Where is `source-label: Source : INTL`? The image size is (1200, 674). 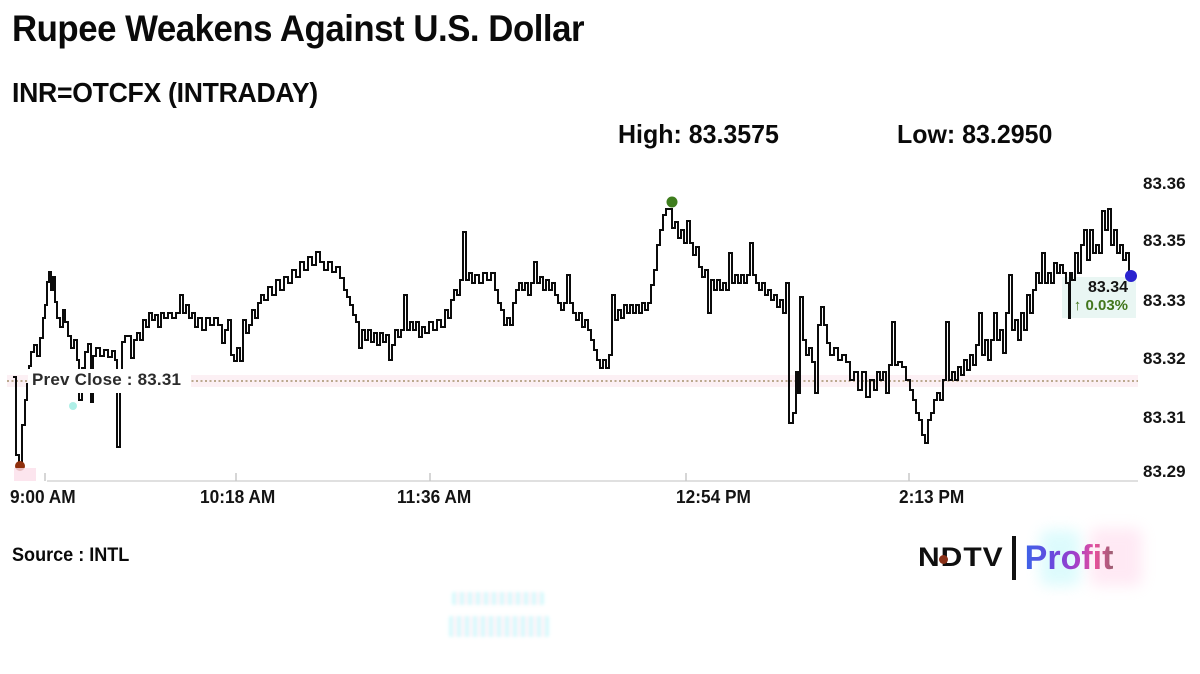
source-label: Source : INTL is located at coordinates (71, 555).